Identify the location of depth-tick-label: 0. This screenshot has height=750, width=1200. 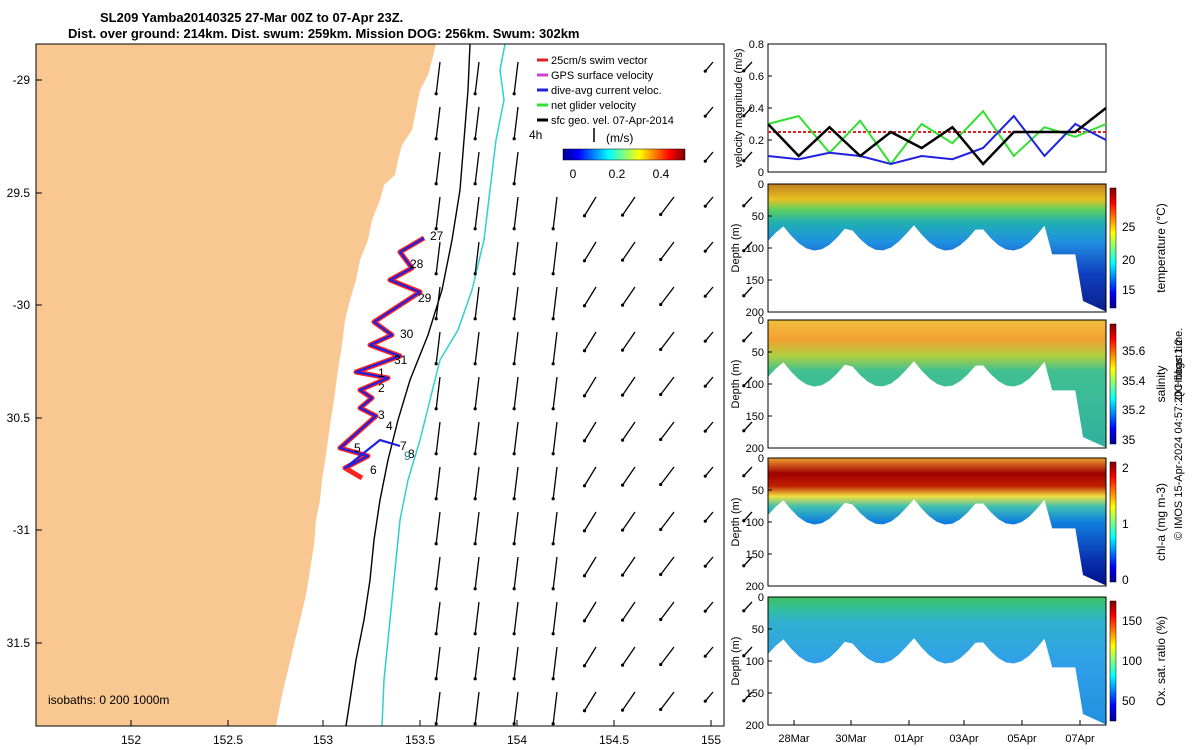
(761, 459).